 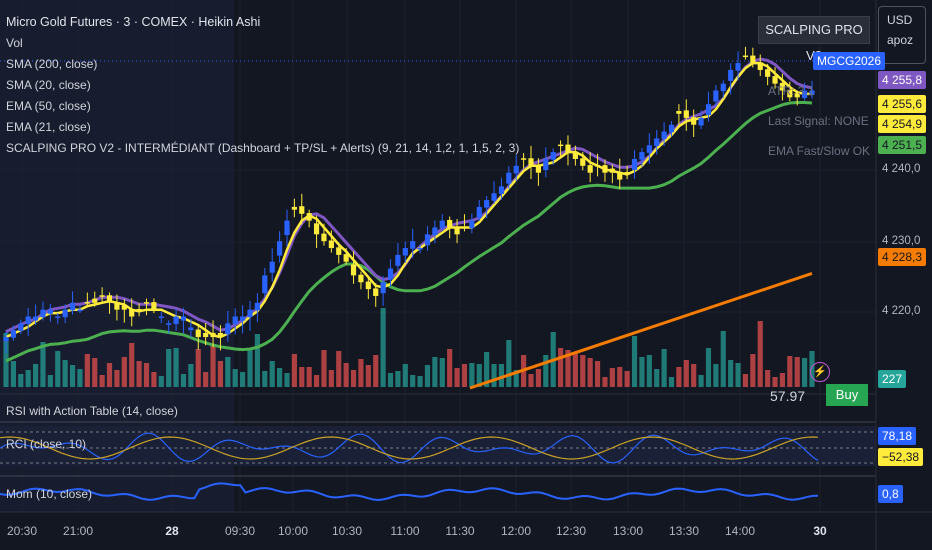 I want to click on volume-badge: 227, so click(x=892, y=379).